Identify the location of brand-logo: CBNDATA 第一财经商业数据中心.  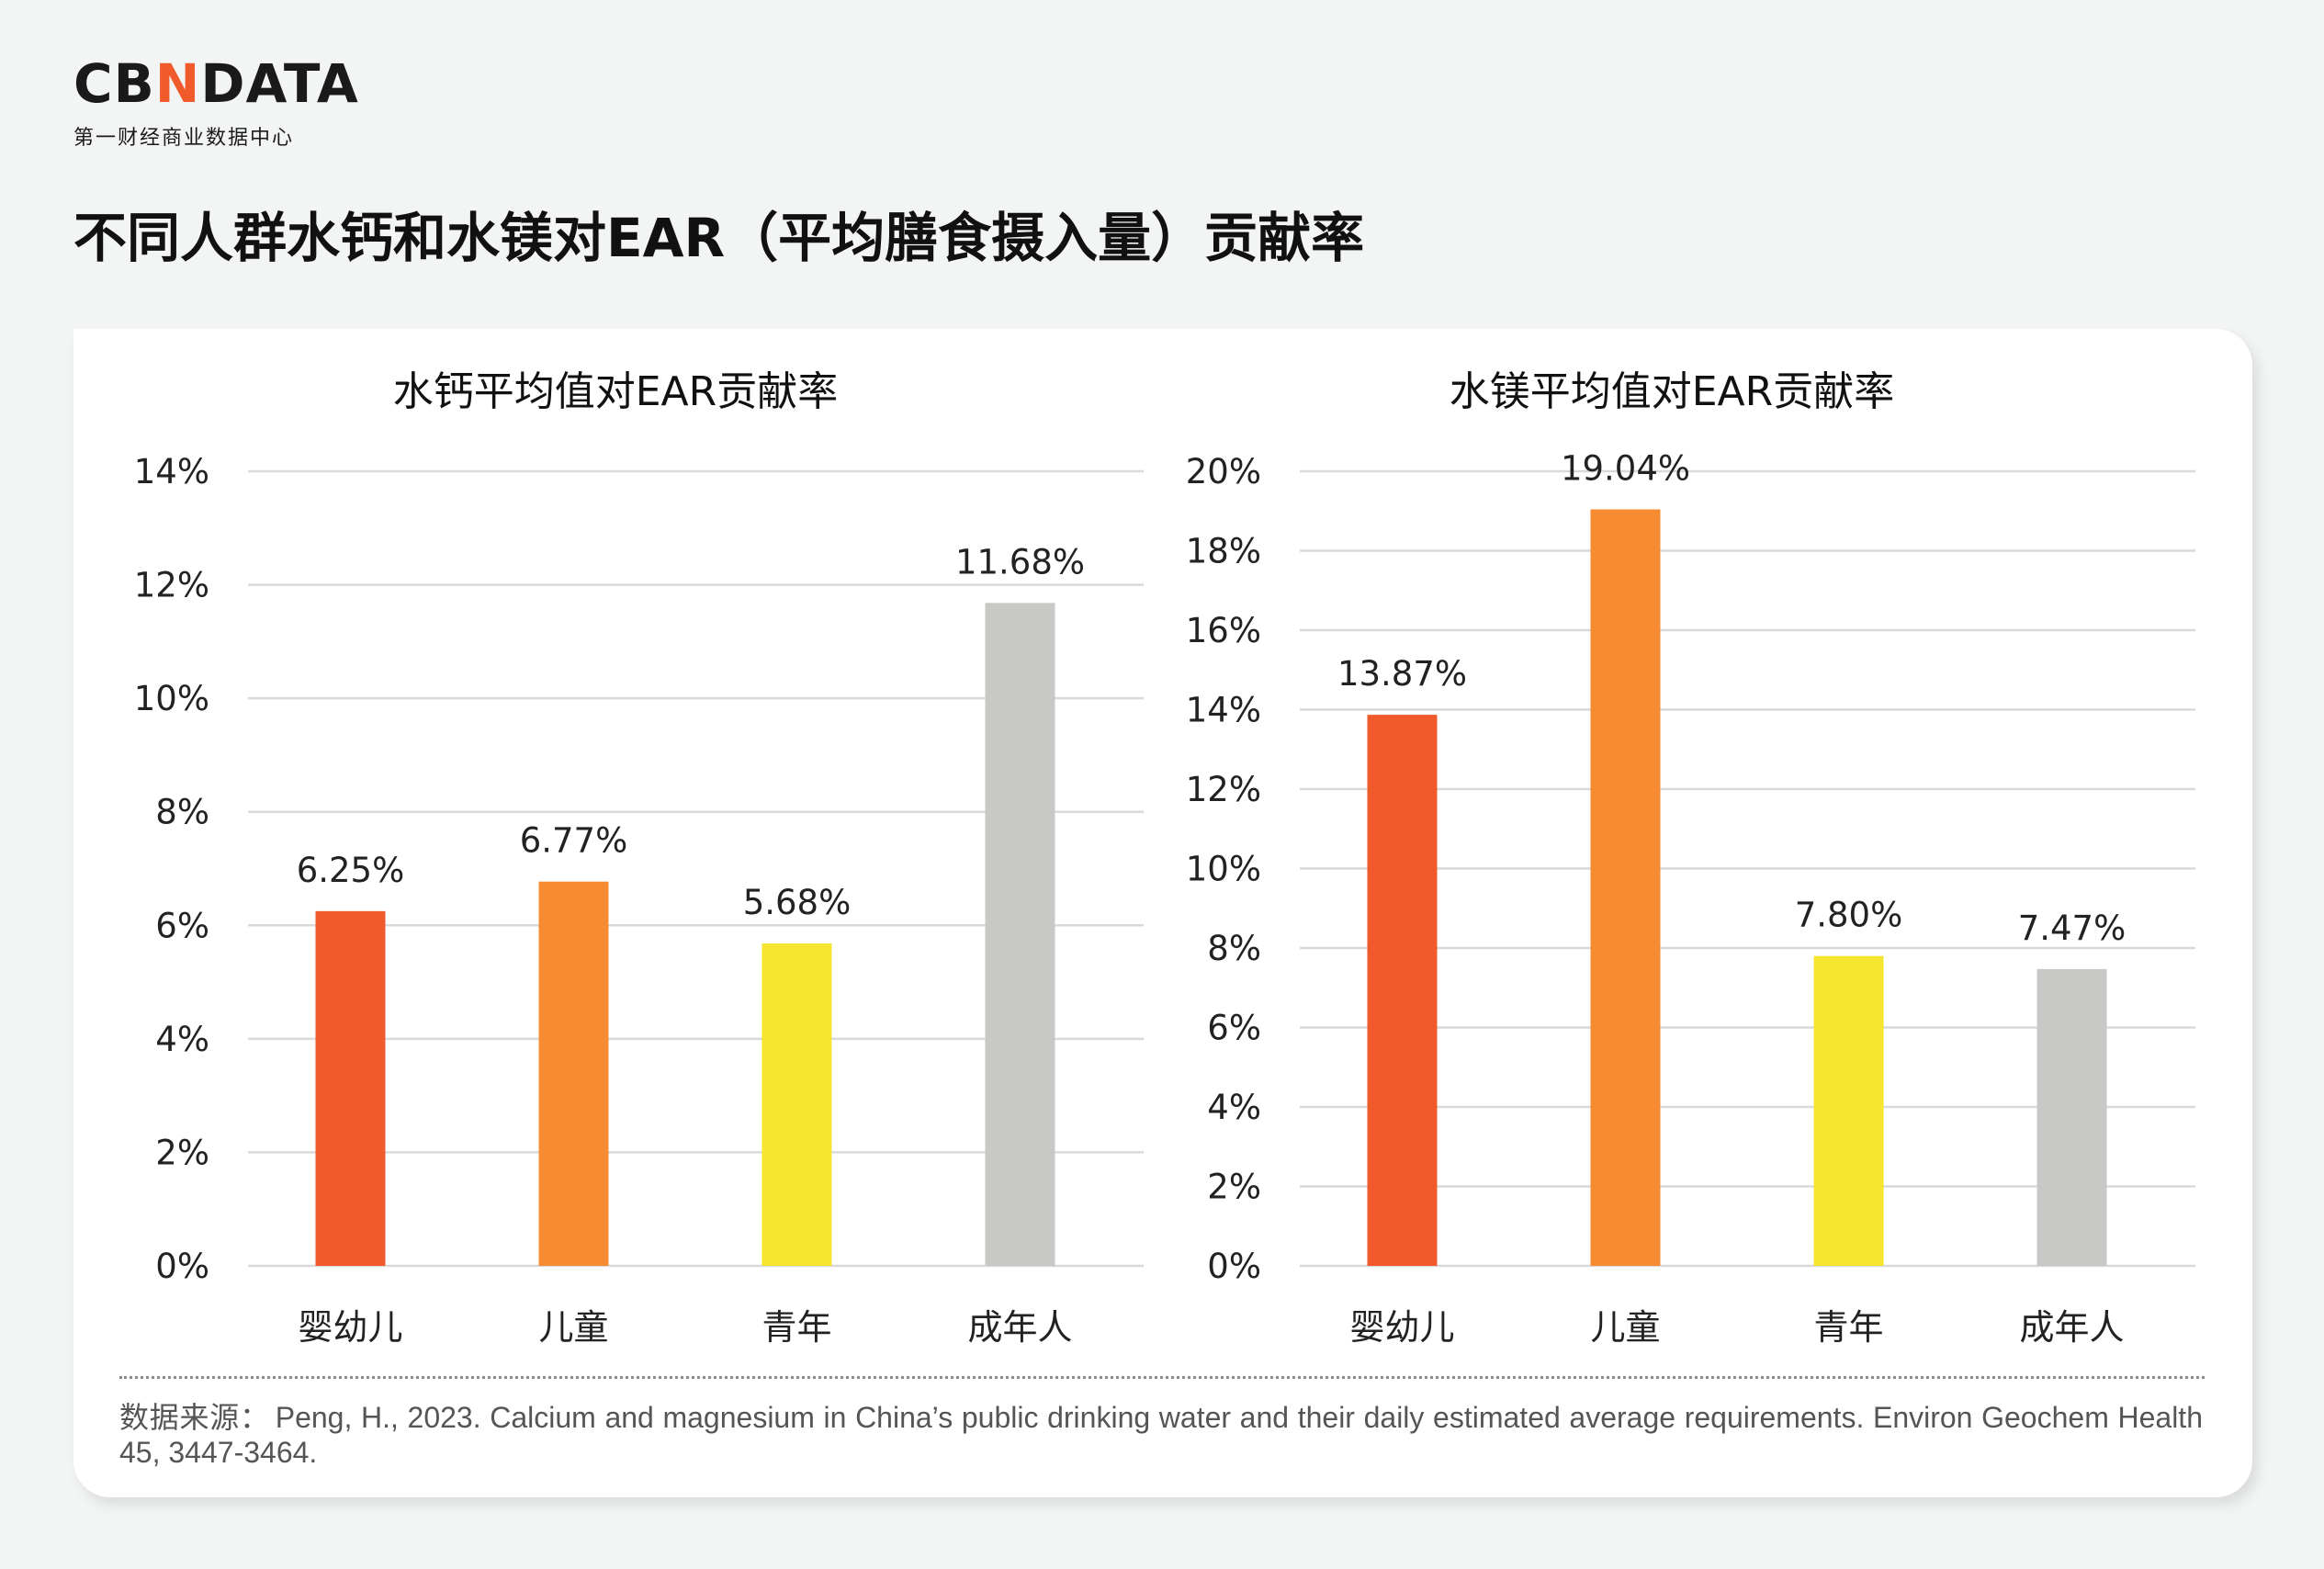
(216, 104).